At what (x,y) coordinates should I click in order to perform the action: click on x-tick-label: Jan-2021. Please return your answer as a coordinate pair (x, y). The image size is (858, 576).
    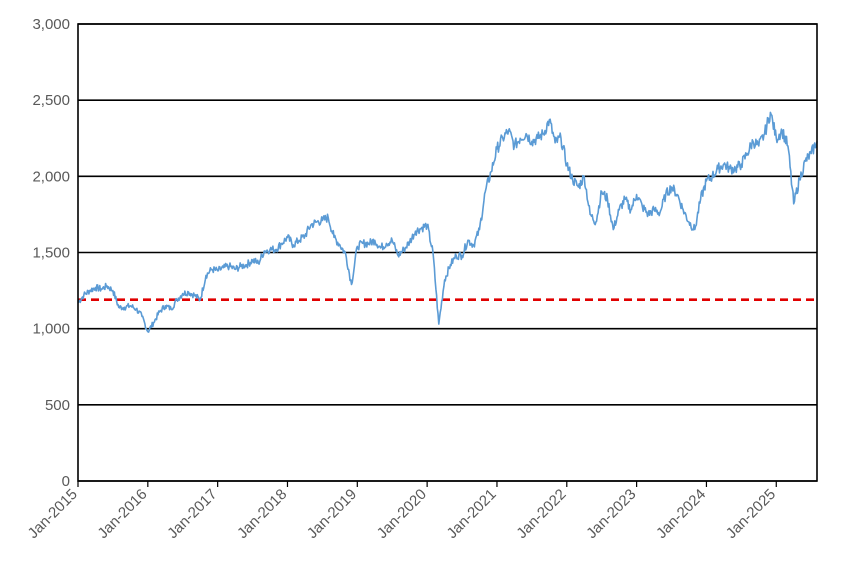
    Looking at the image, I should click on (472, 514).